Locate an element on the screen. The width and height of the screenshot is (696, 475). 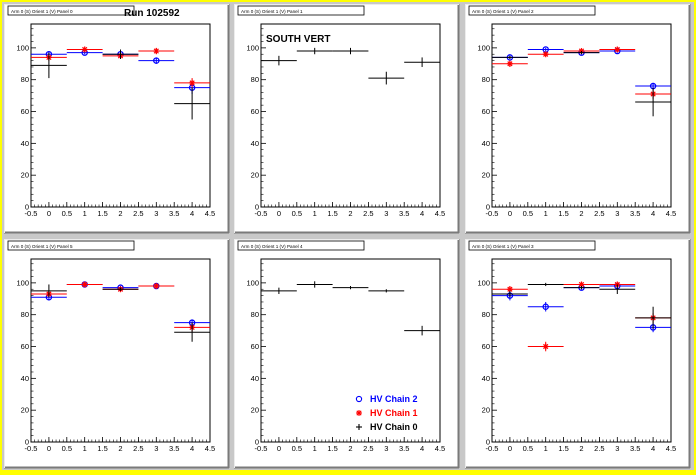
y-tick-label: 60 is located at coordinates (486, 346).